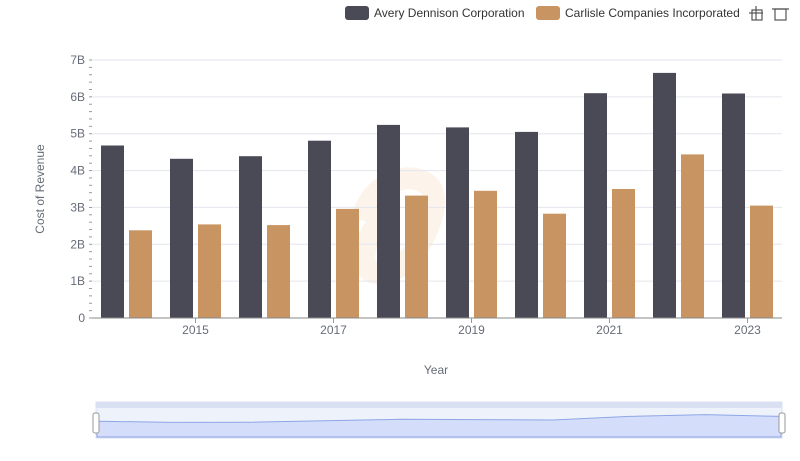  Describe the element at coordinates (77, 281) in the screenshot. I see `y-tick-label: 1B` at that location.